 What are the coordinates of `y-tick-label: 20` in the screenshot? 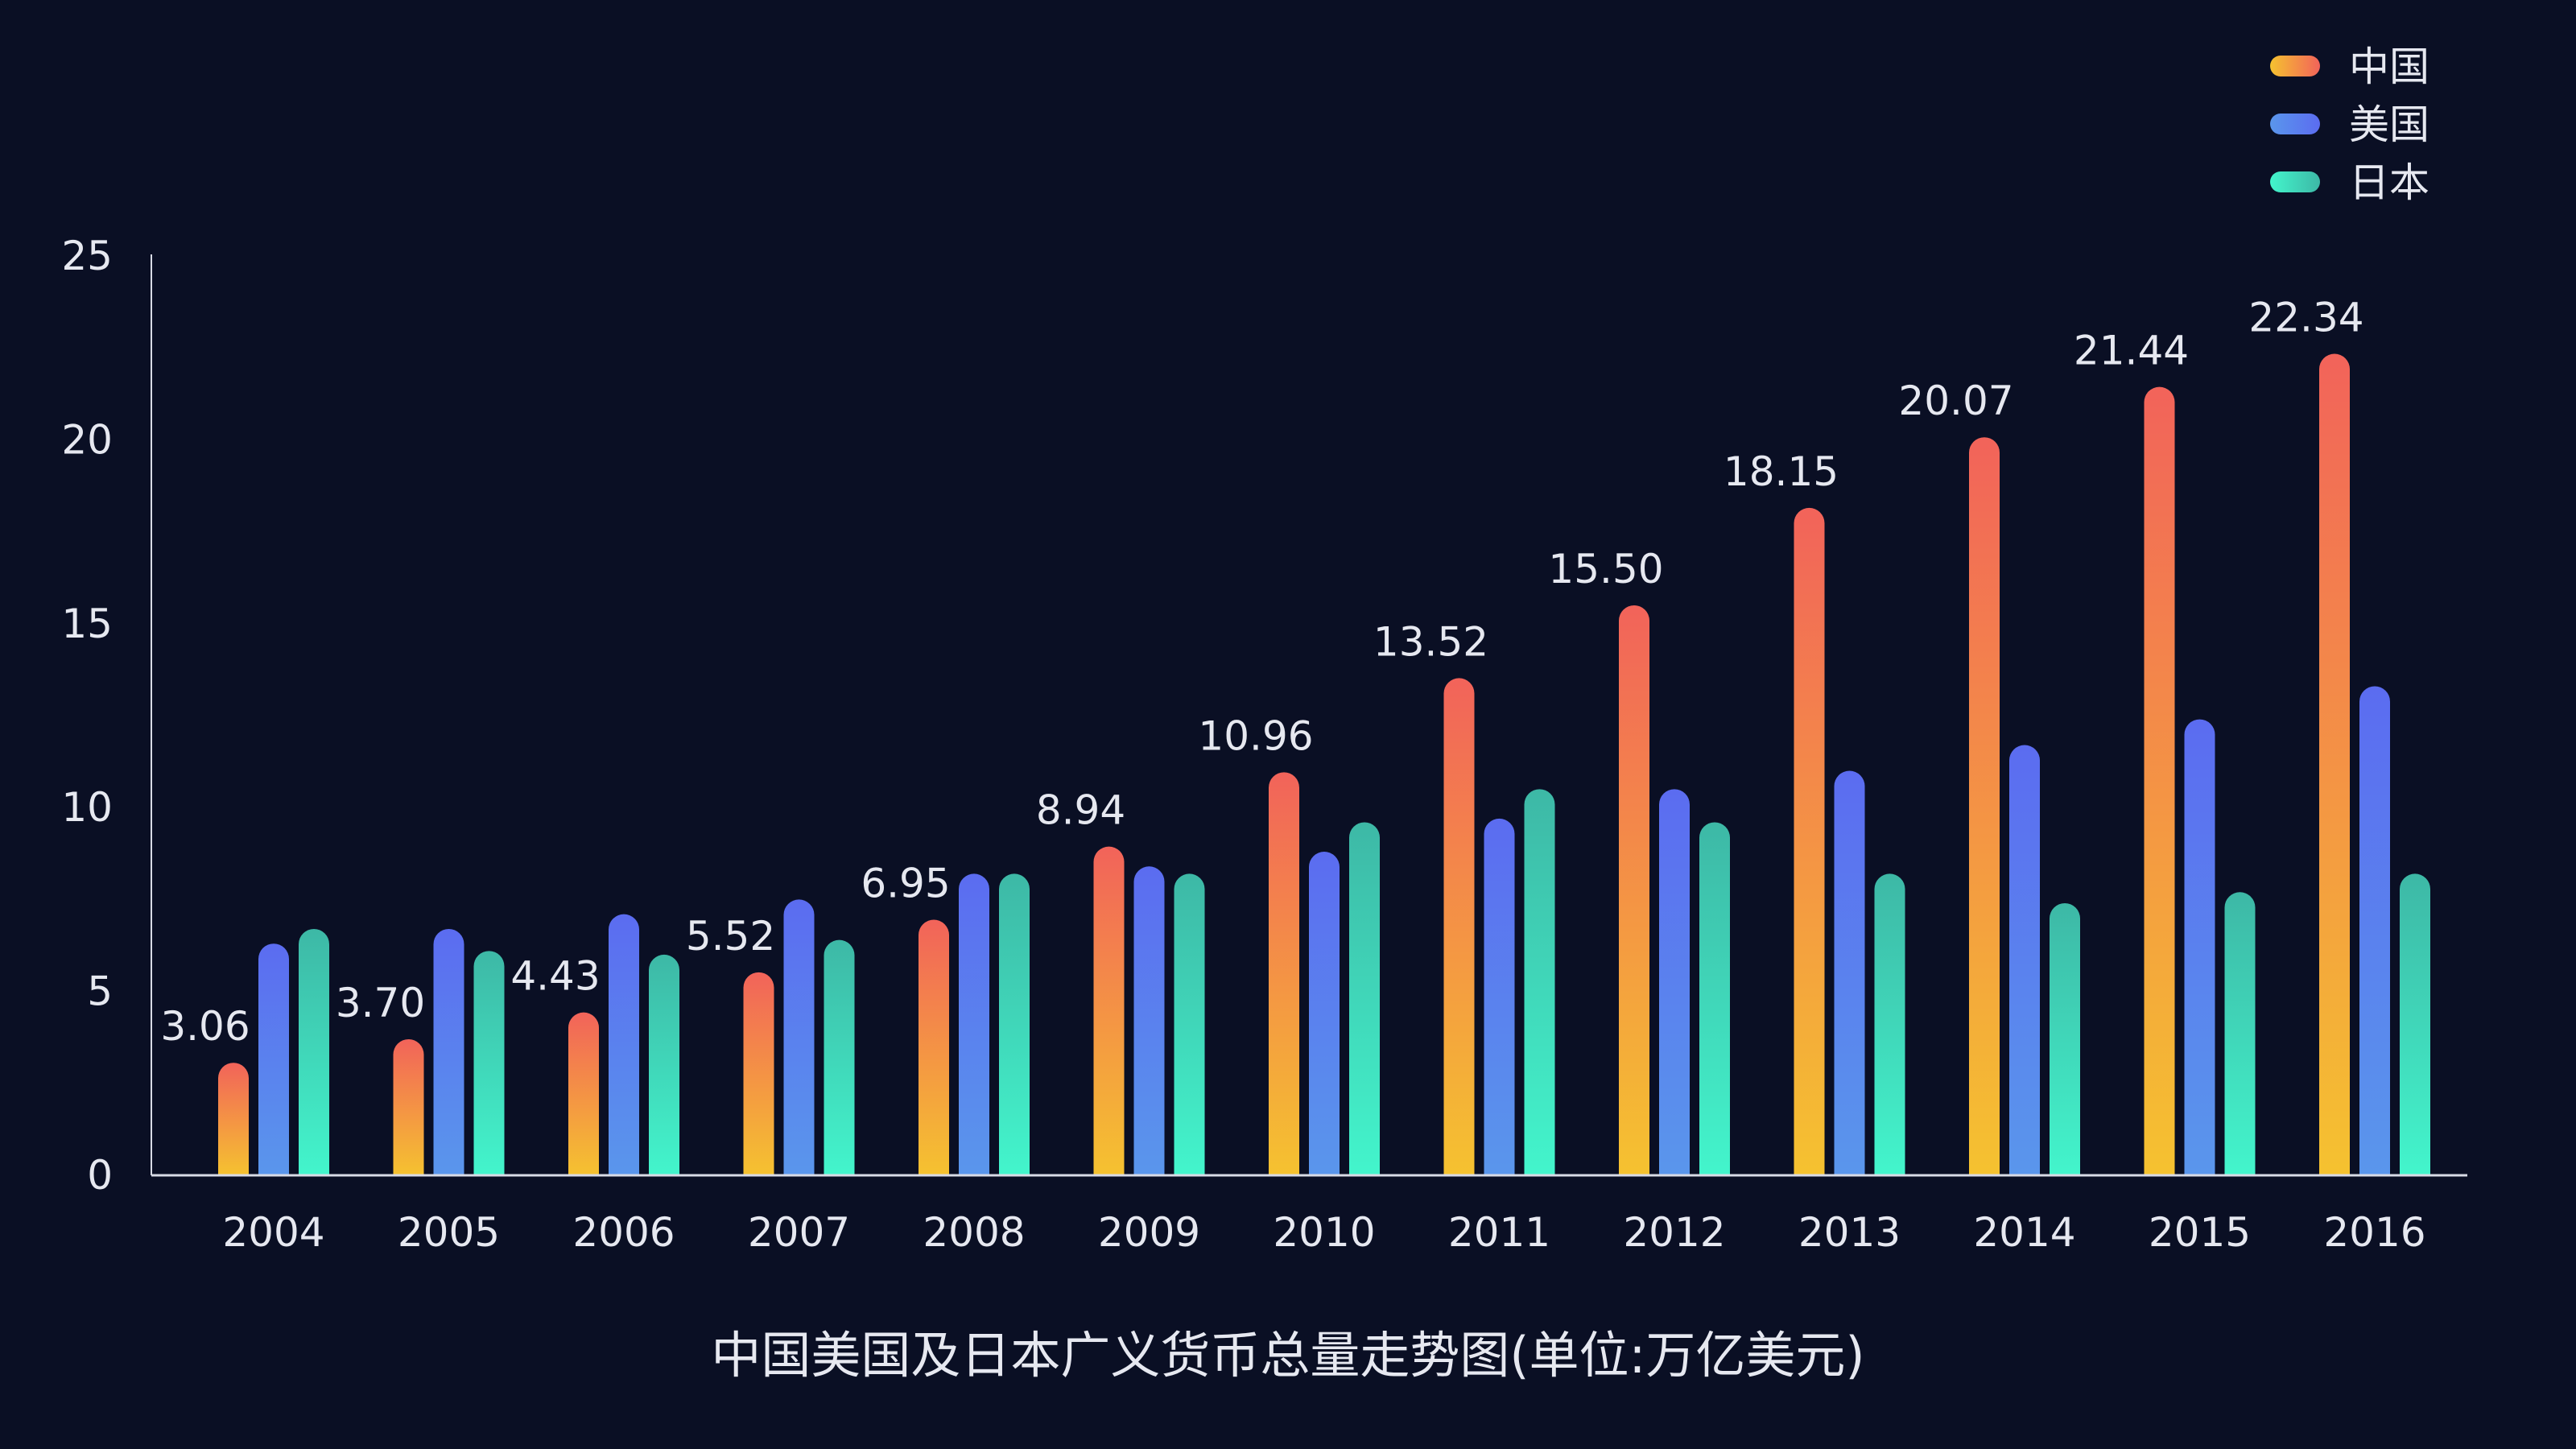 It's located at (87, 439).